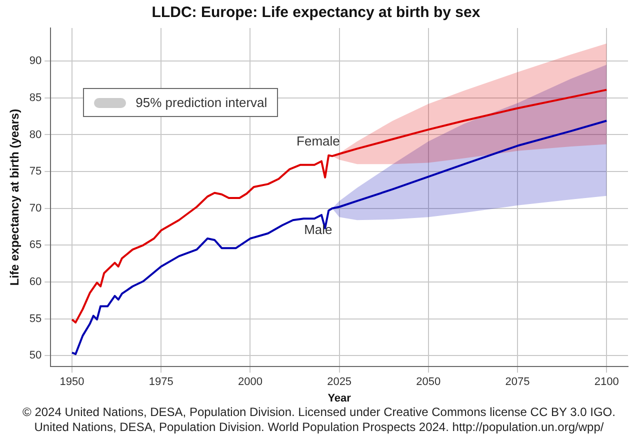  What do you see at coordinates (15, 197) in the screenshot?
I see `y-axis-title: Life expectancy at birth (years)` at bounding box center [15, 197].